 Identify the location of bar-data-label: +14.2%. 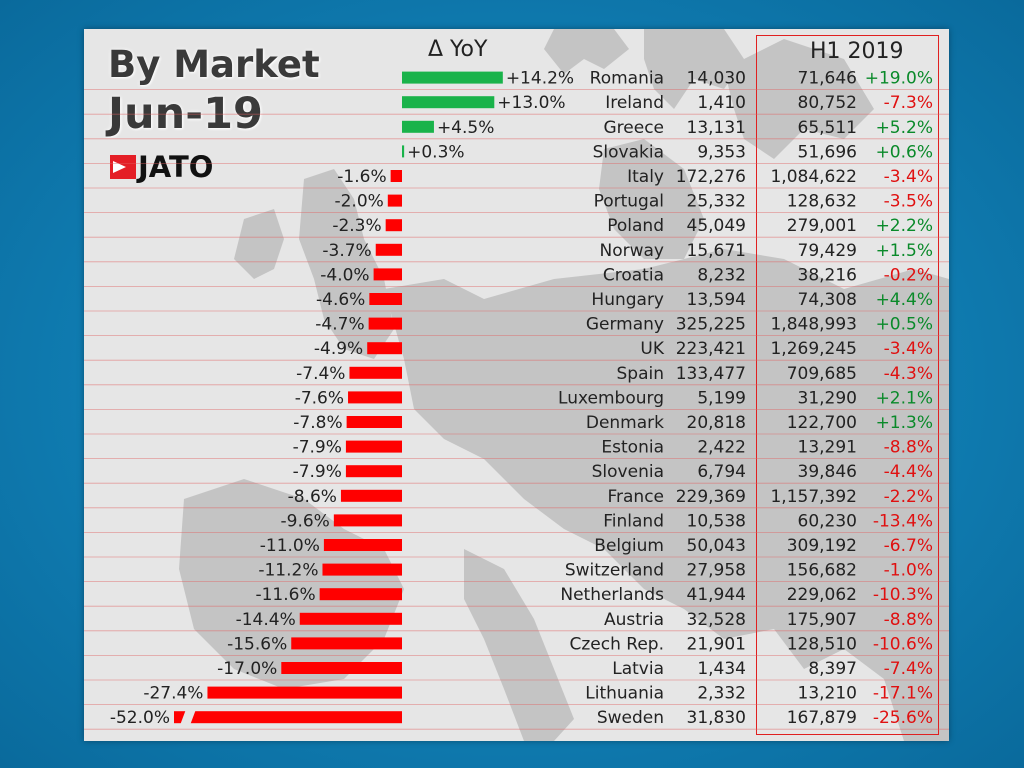
(540, 79).